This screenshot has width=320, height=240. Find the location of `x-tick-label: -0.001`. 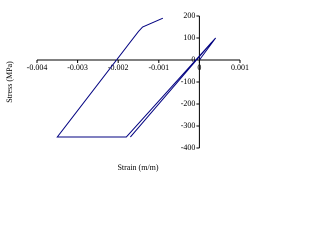

x-tick-label: -0.001 is located at coordinates (158, 67).